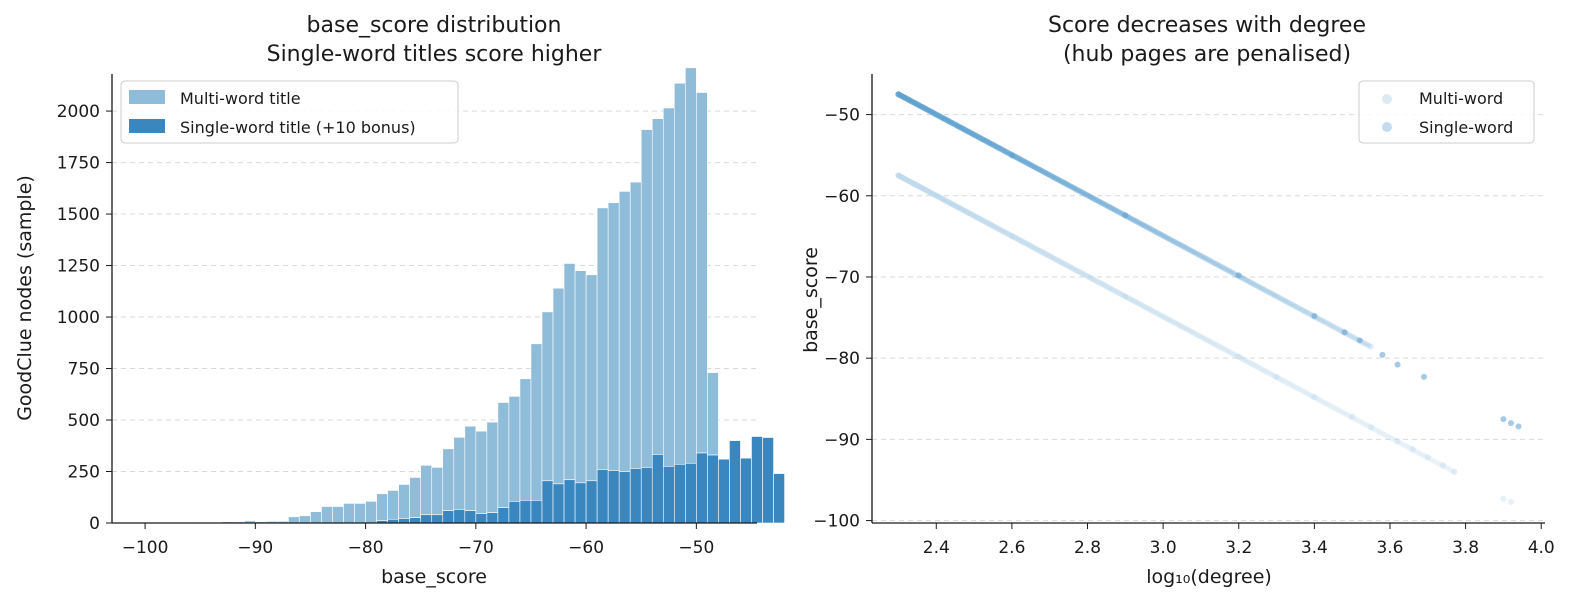 Image resolution: width=1596 pixels, height=614 pixels. I want to click on histogram-title-line2: Single-word titles score higher, so click(435, 54).